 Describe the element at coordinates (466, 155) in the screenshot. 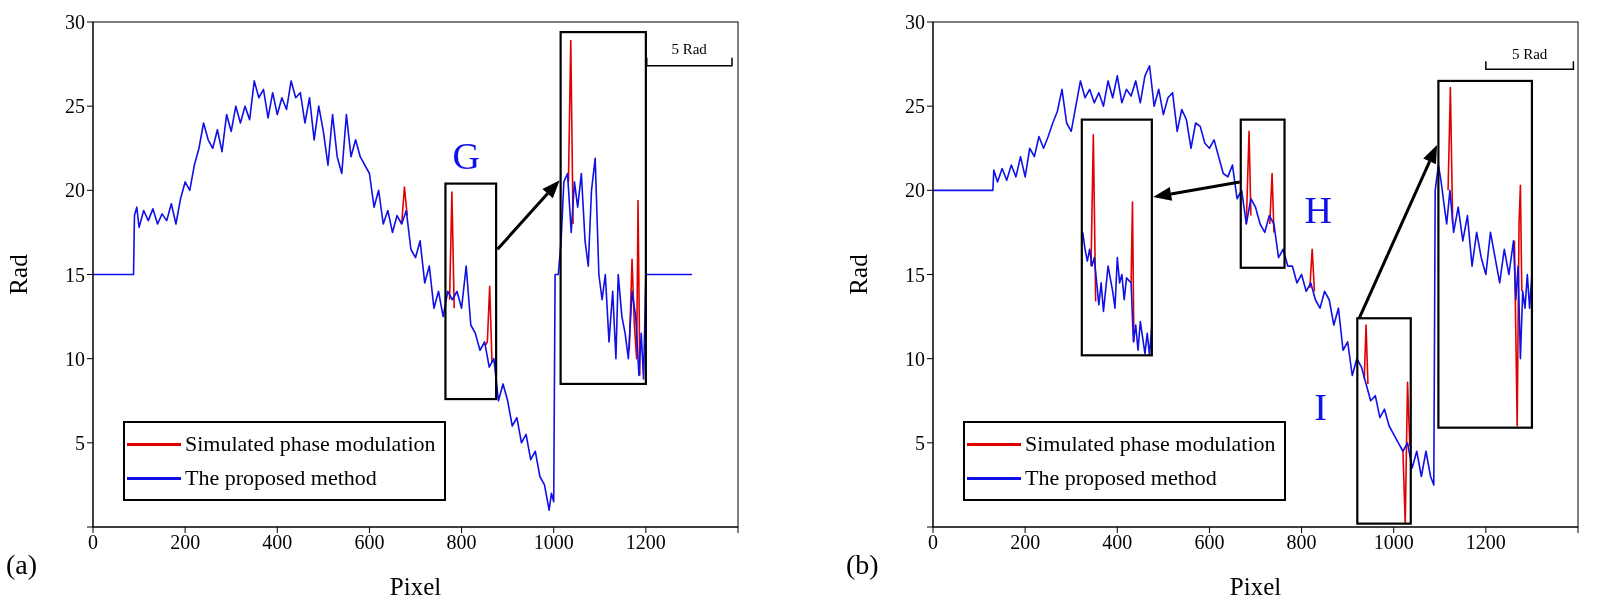

I see `annotation: G` at that location.